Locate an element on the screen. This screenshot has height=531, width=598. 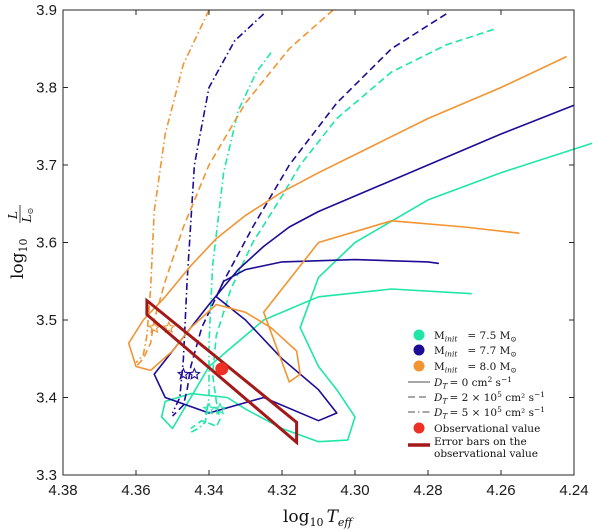
y-tick-label: 3.5 is located at coordinates (46, 320).